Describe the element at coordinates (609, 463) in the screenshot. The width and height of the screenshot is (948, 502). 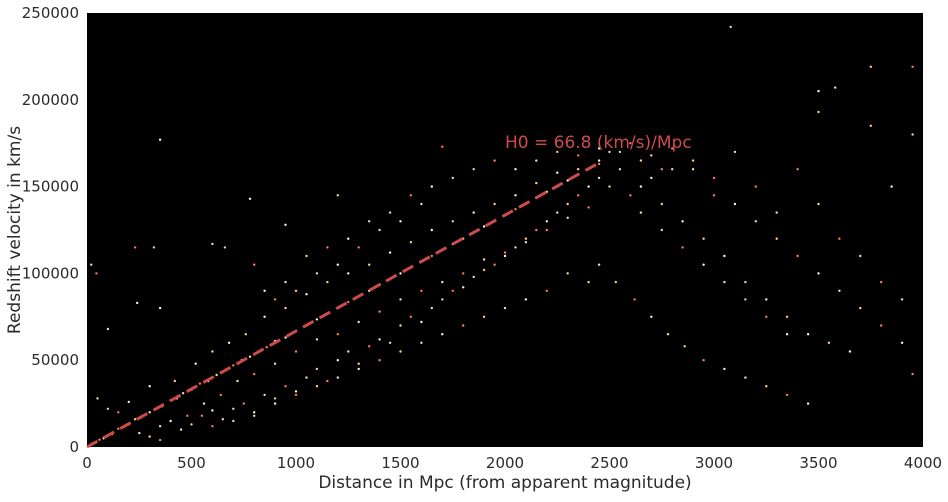
I see `x-tick-label: 2500` at that location.